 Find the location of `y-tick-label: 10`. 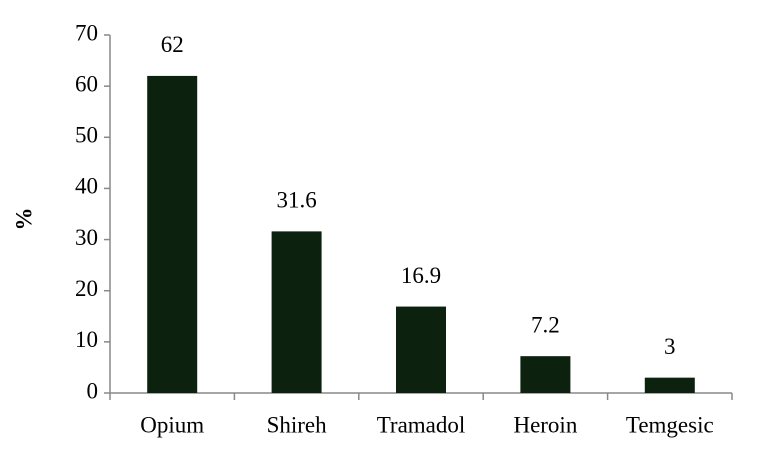

y-tick-label: 10 is located at coordinates (86, 339).